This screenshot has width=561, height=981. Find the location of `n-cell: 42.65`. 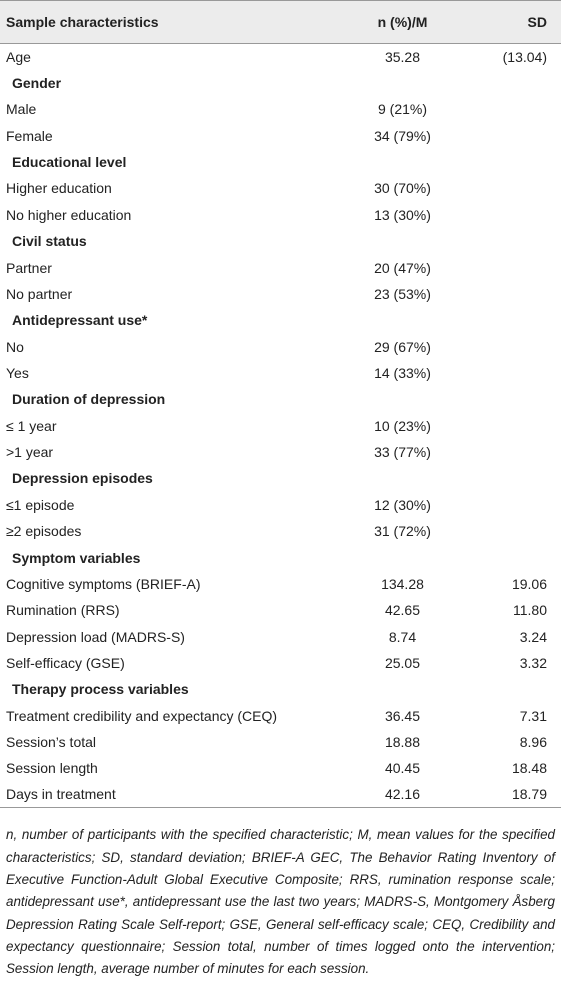

n-cell: 42.65 is located at coordinates (402, 610).